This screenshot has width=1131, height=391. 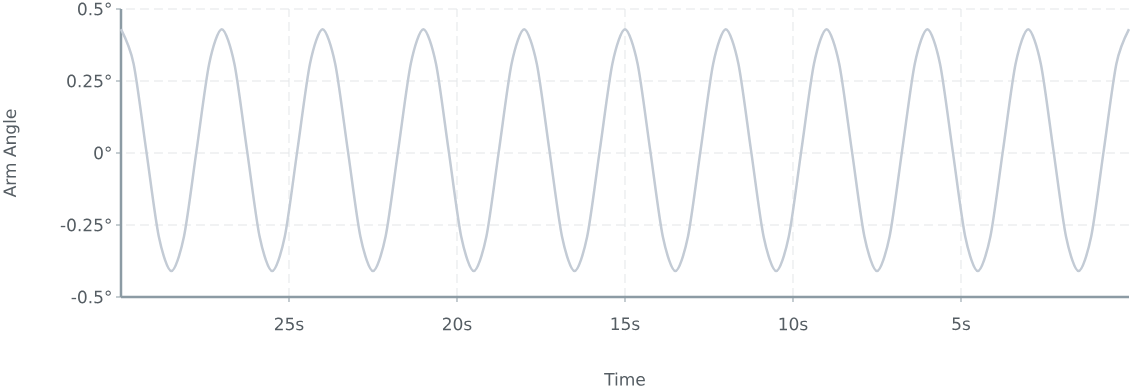 What do you see at coordinates (89, 81) in the screenshot?
I see `y-tick-label: 0.25°` at bounding box center [89, 81].